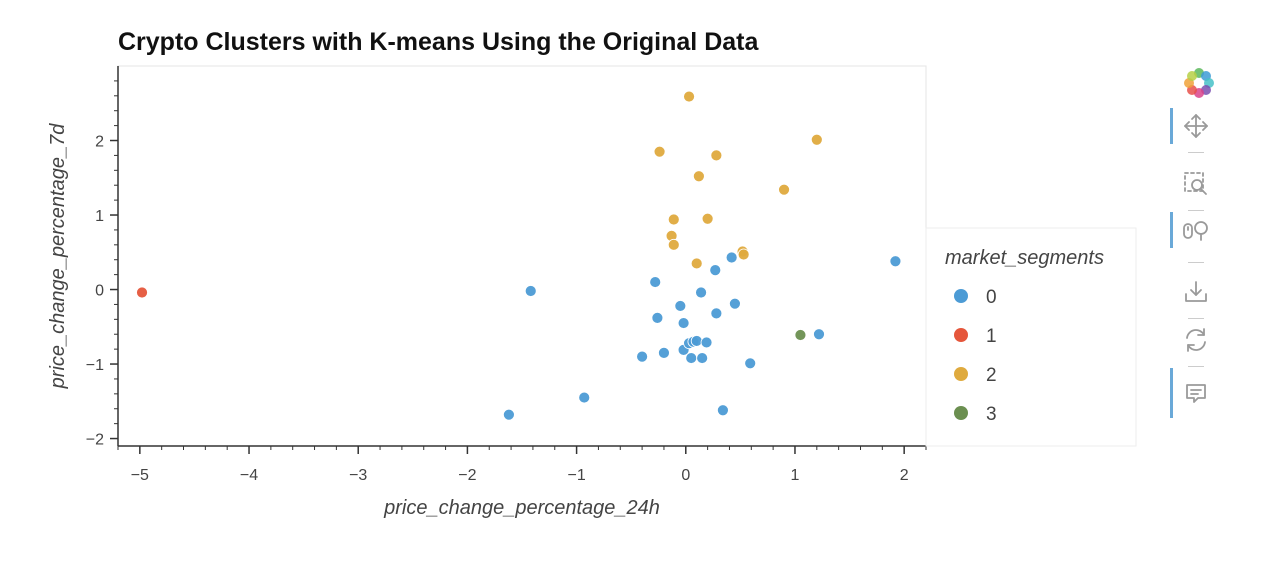 This screenshot has height=564, width=1270. Describe the element at coordinates (576, 475) in the screenshot. I see `x-tick-label: −1` at that location.